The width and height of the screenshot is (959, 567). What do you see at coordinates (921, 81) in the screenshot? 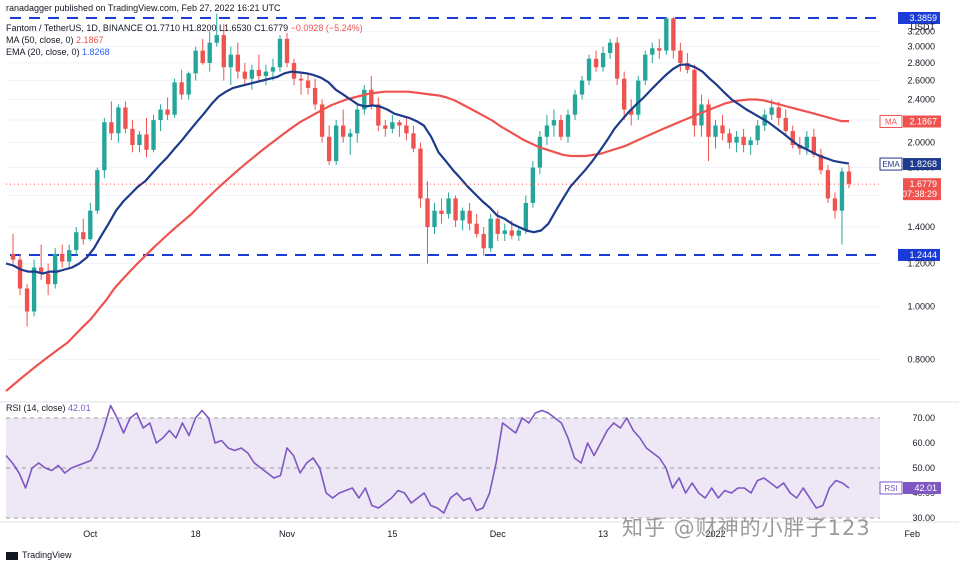
I see `price-tick-label: 2.6000` at bounding box center [921, 81].